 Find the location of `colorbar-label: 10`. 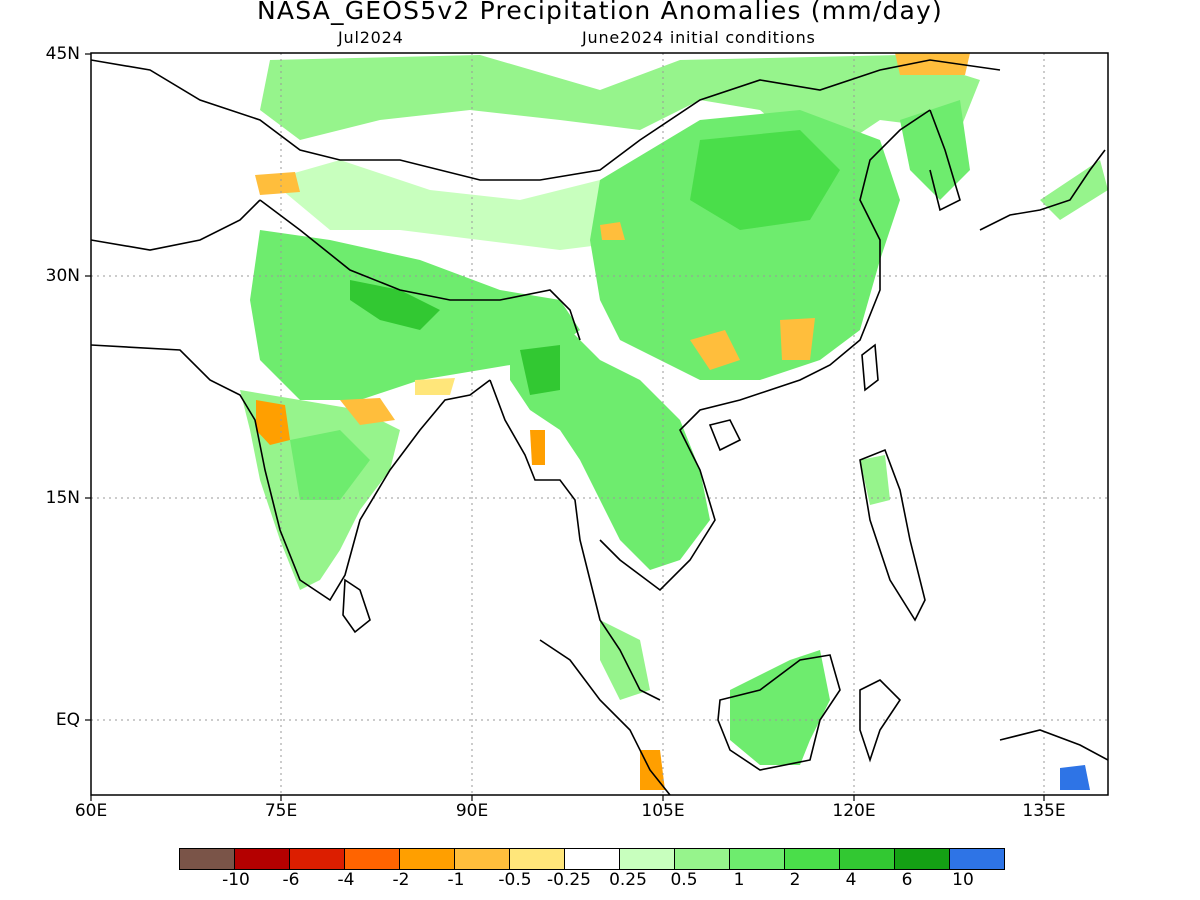

colorbar-label: 10 is located at coordinates (963, 880).